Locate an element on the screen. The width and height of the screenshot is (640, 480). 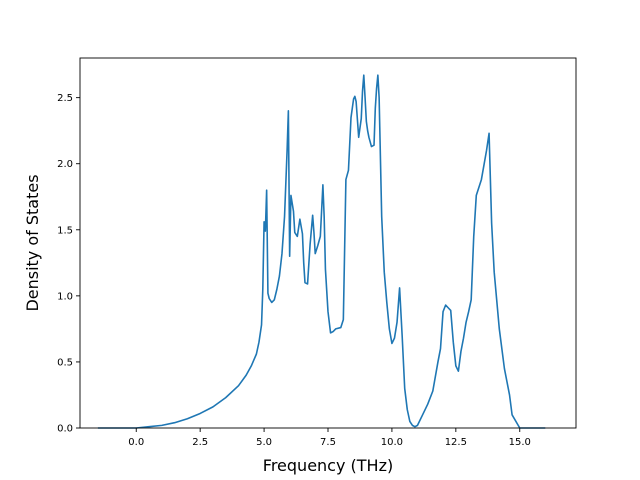
x-tick-label: 12.5 is located at coordinates (456, 442).